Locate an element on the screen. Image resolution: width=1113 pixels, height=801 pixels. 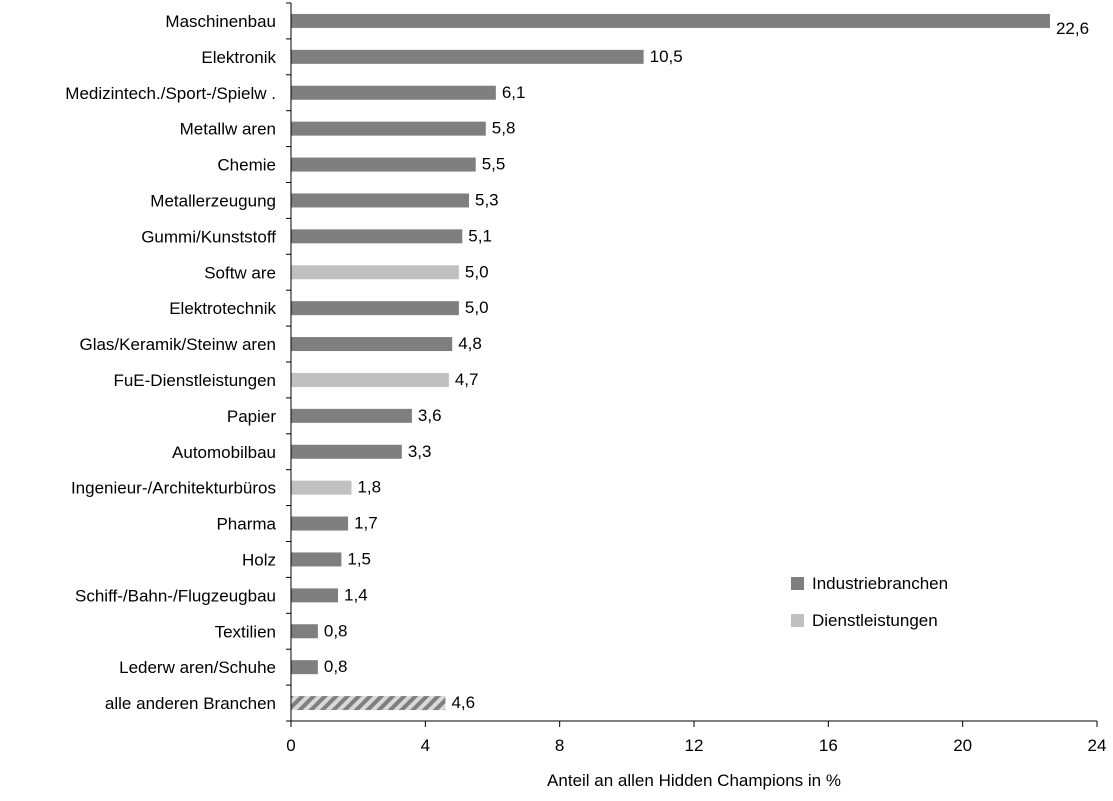
value-label-2: 6,1 is located at coordinates (514, 92).